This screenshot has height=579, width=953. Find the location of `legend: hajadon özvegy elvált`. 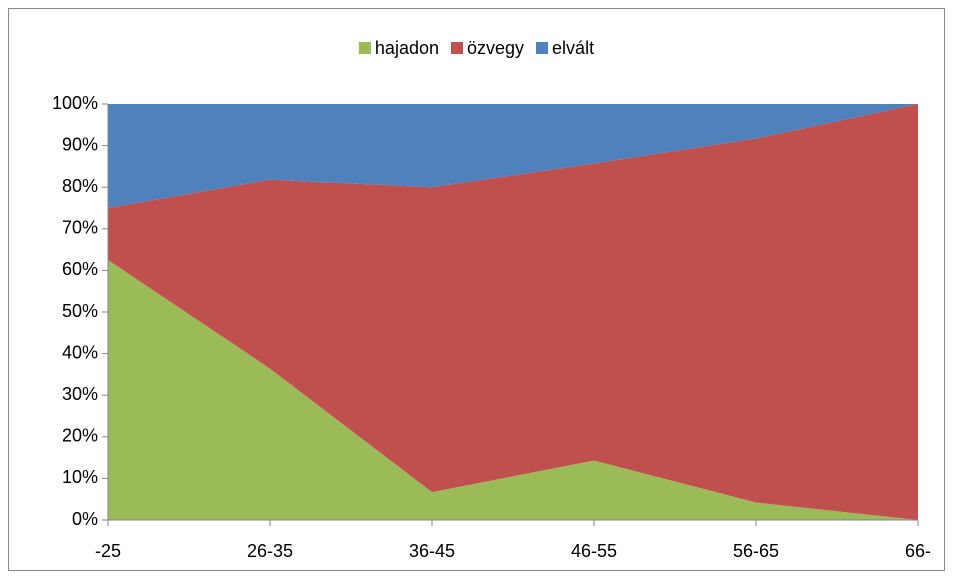

legend: hajadon özvegy elvált is located at coordinates (476, 48).